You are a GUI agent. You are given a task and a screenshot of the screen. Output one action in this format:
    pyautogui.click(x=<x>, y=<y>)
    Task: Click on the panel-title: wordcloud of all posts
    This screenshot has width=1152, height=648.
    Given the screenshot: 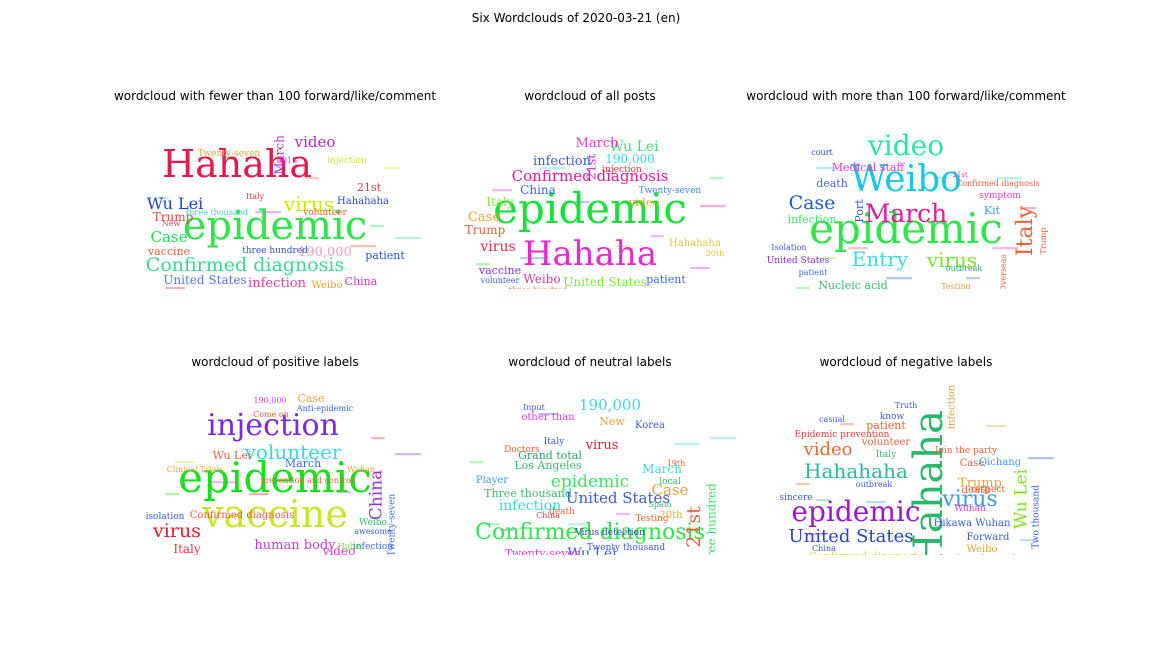 What is the action you would take?
    pyautogui.click(x=590, y=96)
    